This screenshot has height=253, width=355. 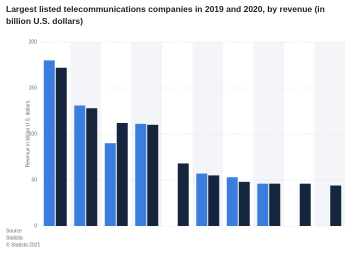 I want to click on y-tick-label: 100, so click(x=33, y=134).